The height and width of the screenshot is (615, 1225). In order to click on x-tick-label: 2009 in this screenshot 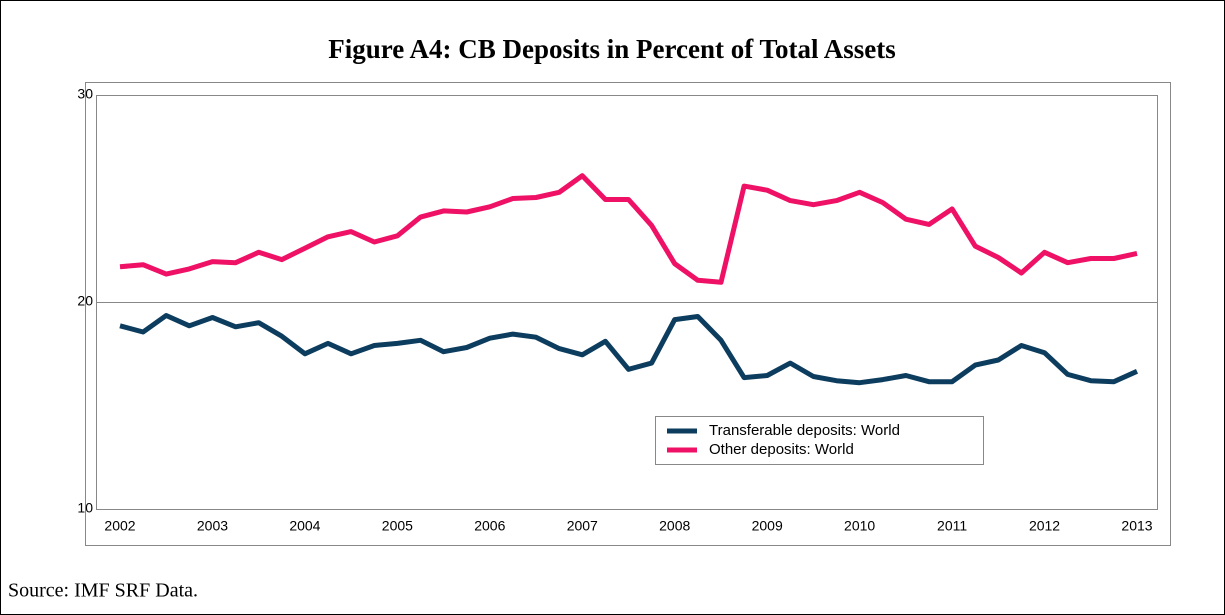, I will do `click(767, 526)`.